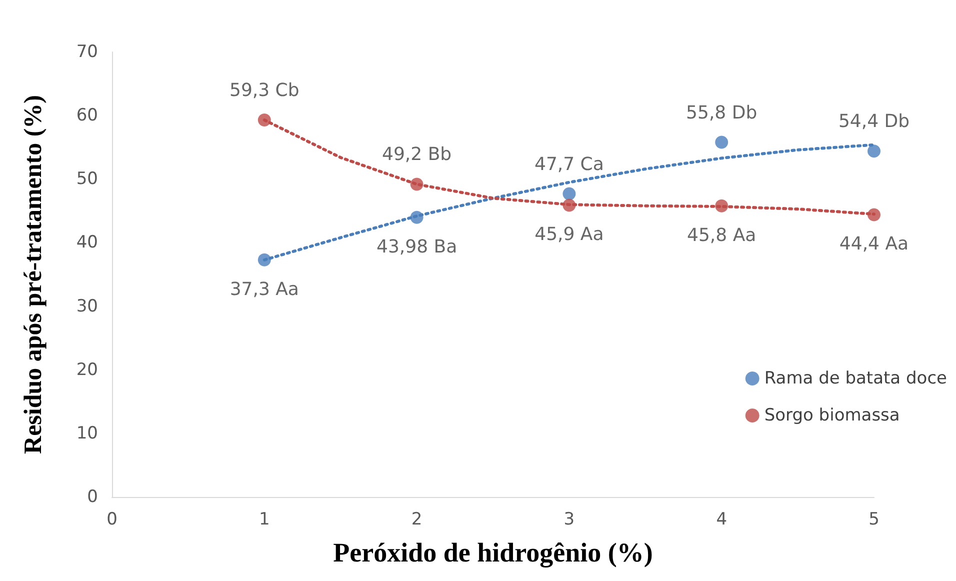 The height and width of the screenshot is (581, 956). What do you see at coordinates (87, 433) in the screenshot?
I see `y-tick-label: 10` at bounding box center [87, 433].